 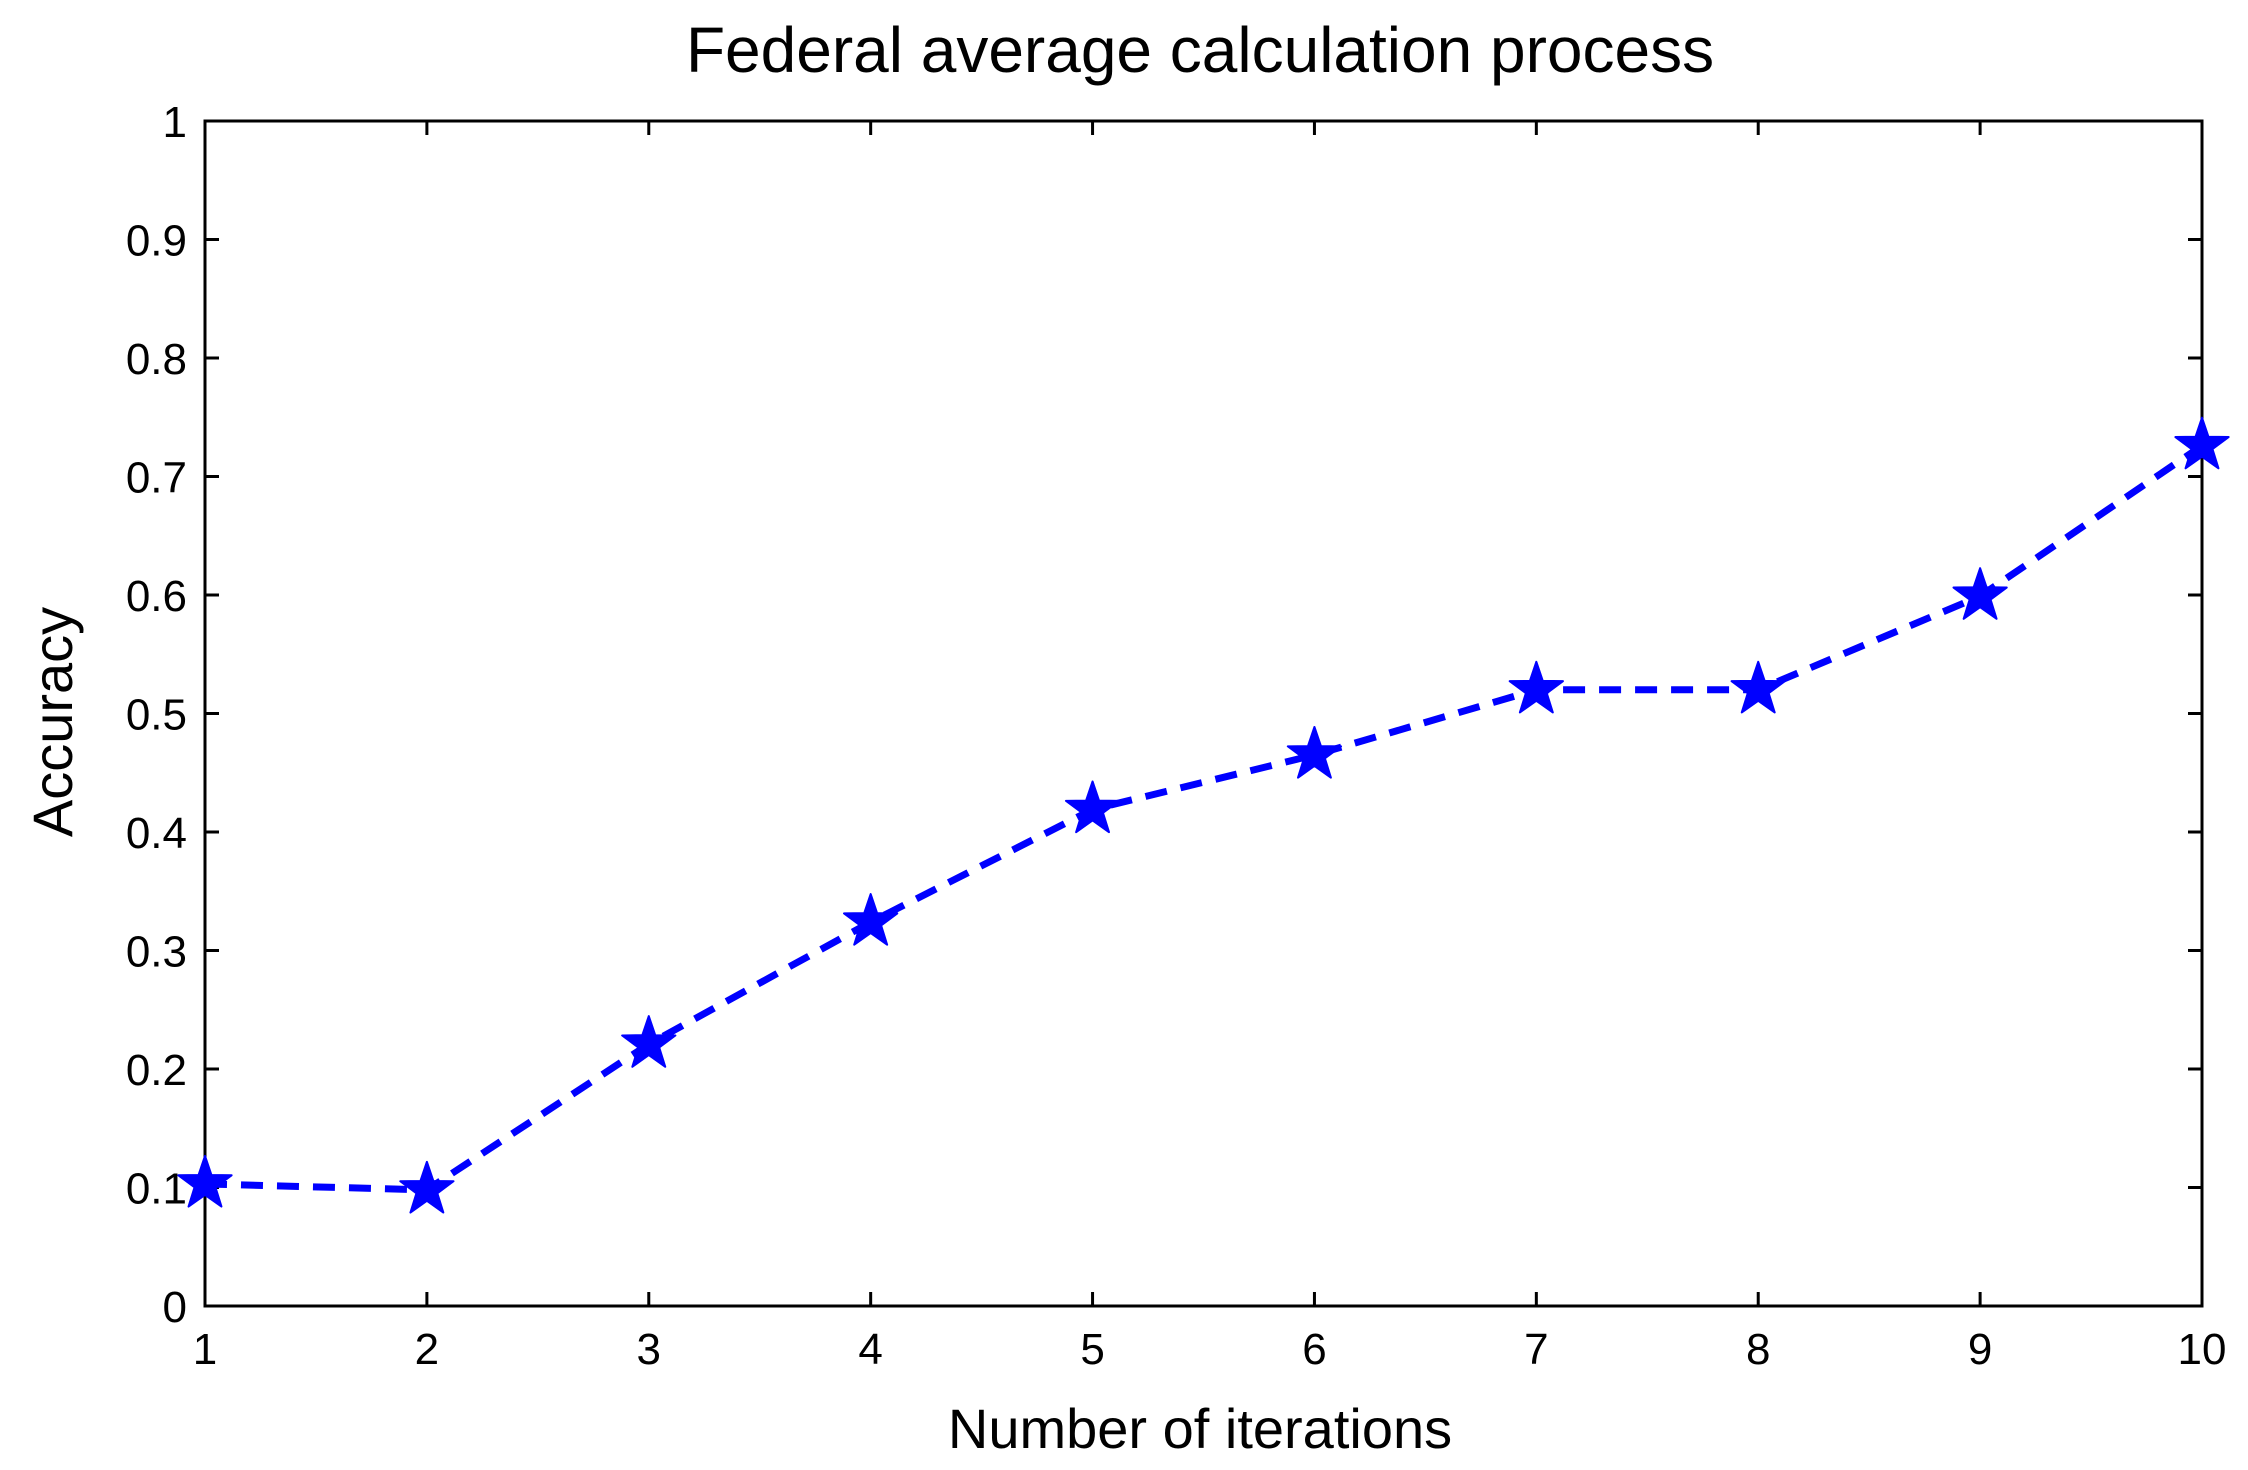 What do you see at coordinates (156, 478) in the screenshot?
I see `y-tick-label: 0.7` at bounding box center [156, 478].